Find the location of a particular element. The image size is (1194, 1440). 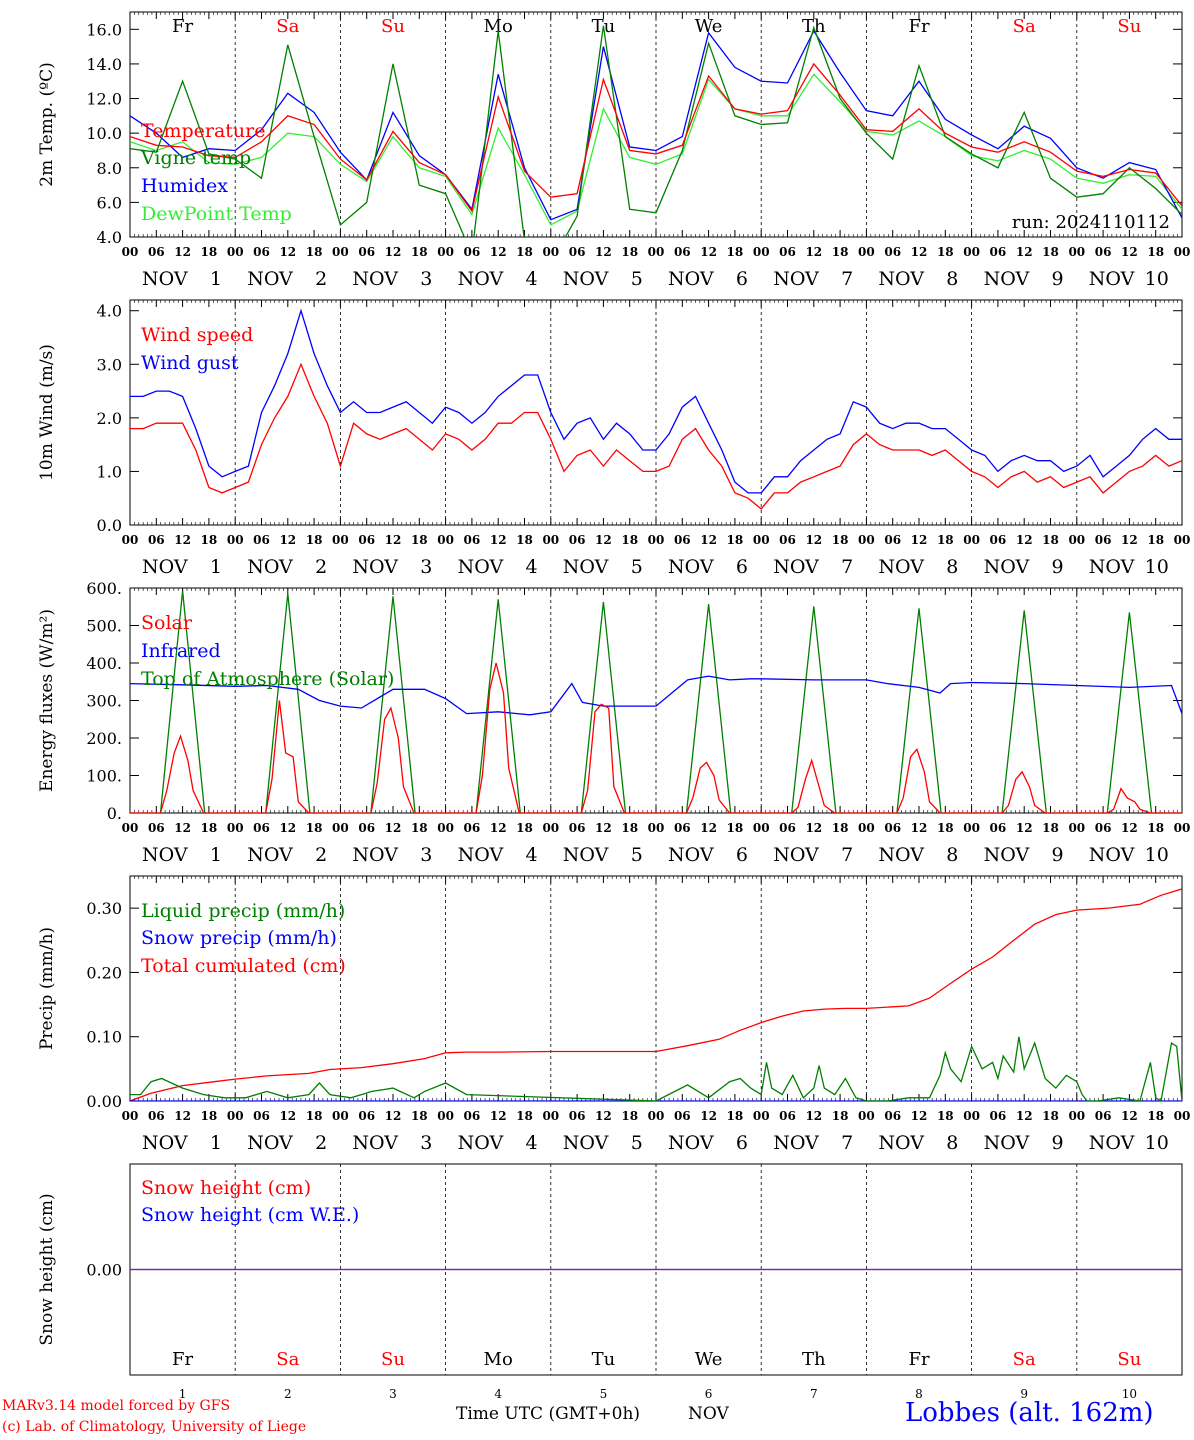

day-number-label: 8 is located at coordinates (919, 1394).